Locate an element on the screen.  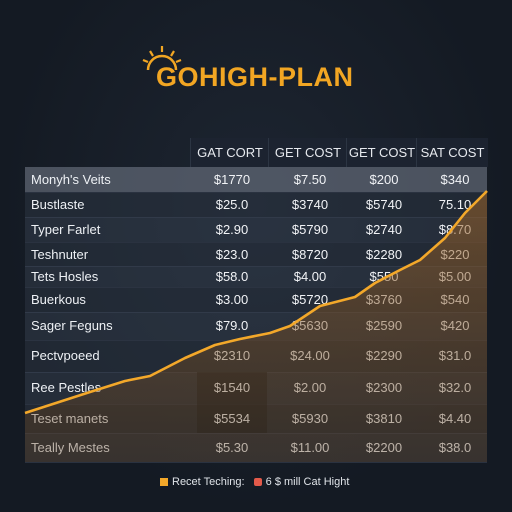
table-row: Pectvpoeed $2310 $24.00 $2290 $31.0 is located at coordinates (256, 356).